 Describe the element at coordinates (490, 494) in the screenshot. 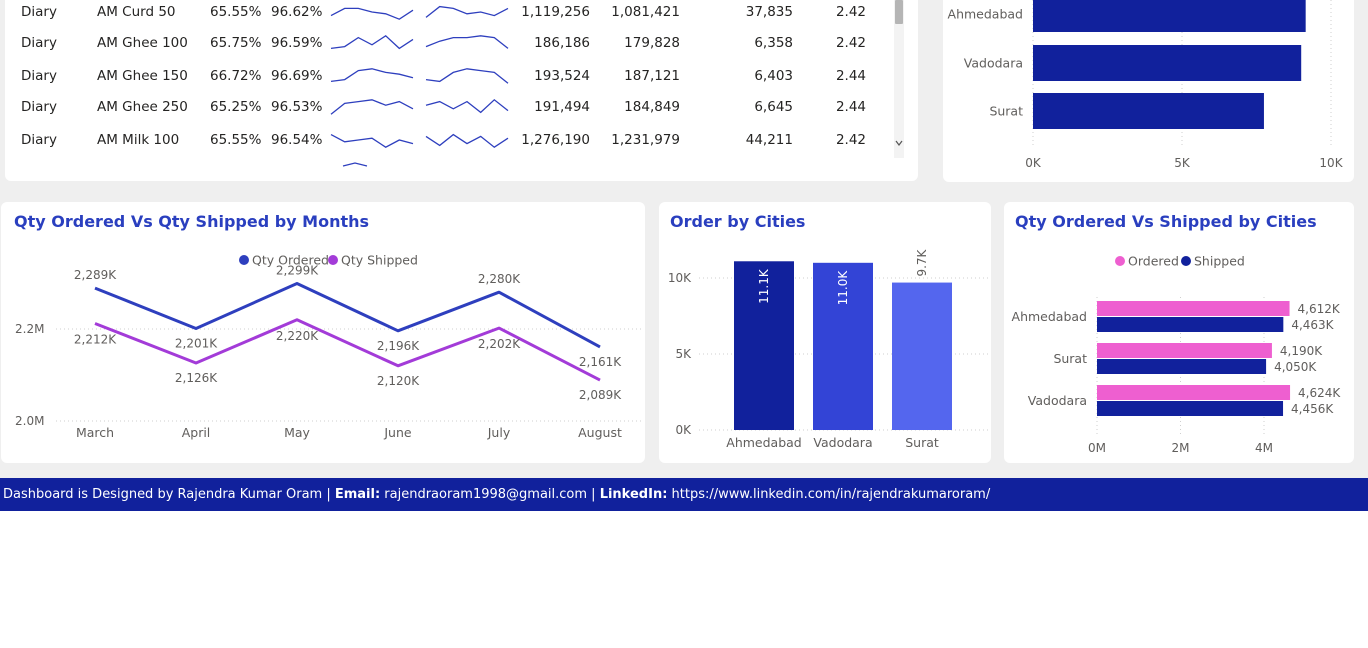

I see `footer-email: rajendraoram1998@gmail.com |` at that location.